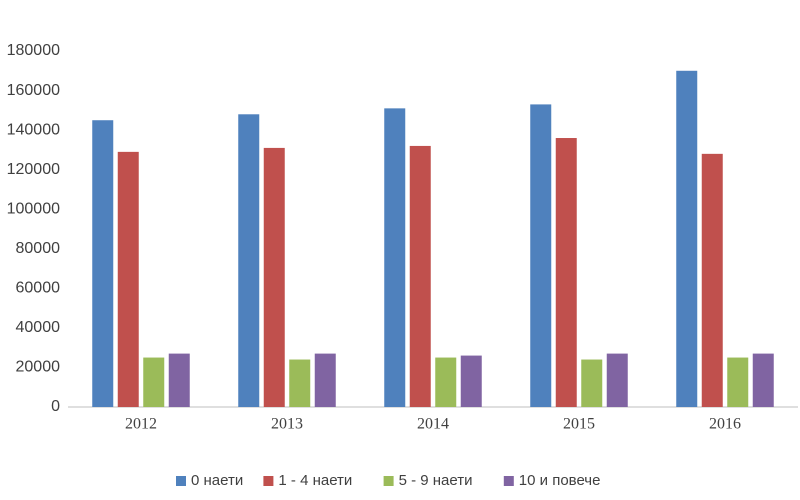 This screenshot has height=500, width=800. I want to click on y-tick-label: 20000, so click(38, 367).